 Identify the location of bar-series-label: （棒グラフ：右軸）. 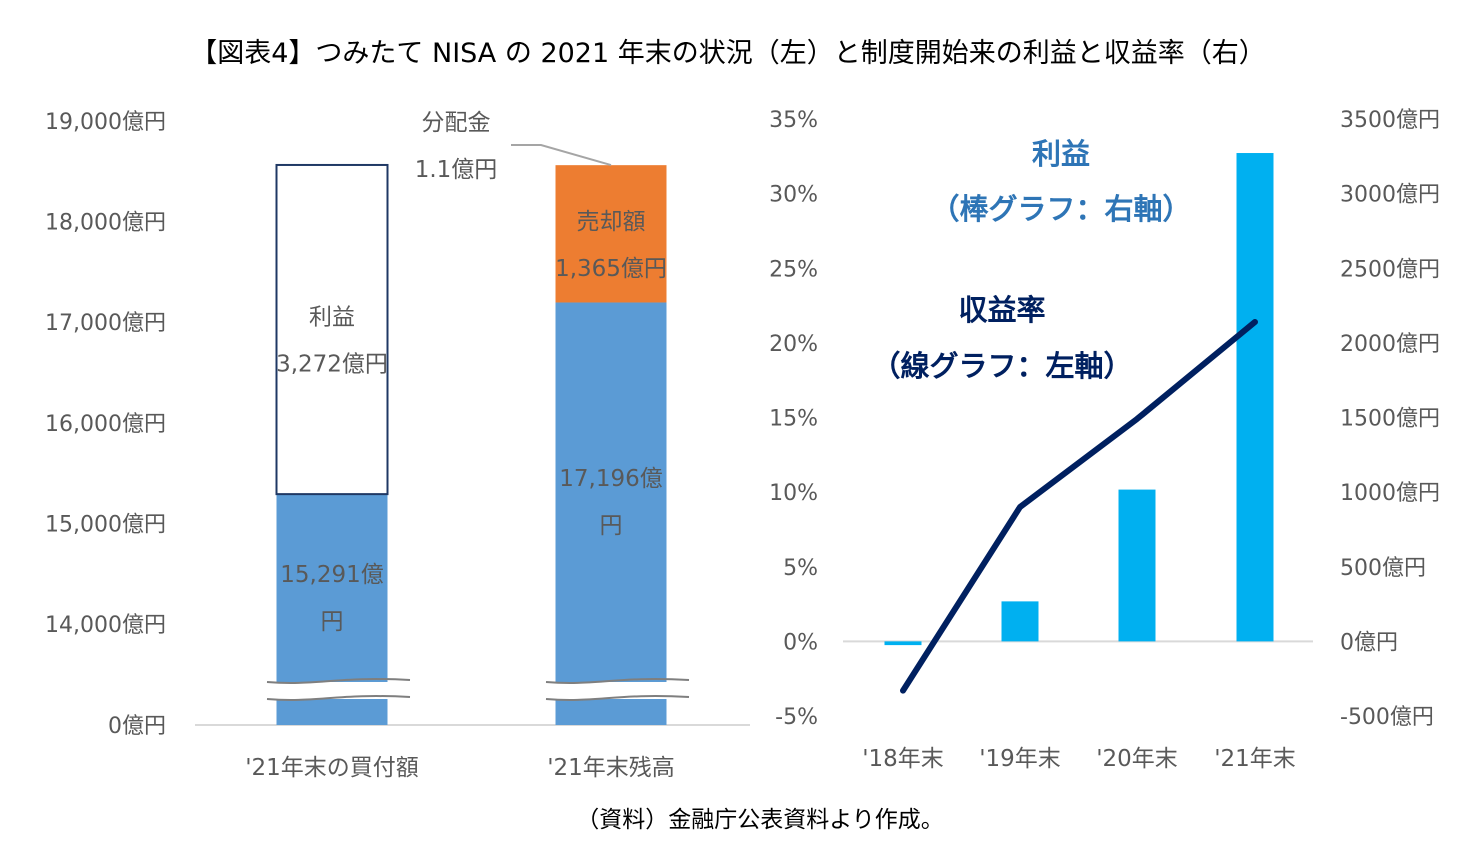
(1060, 209).